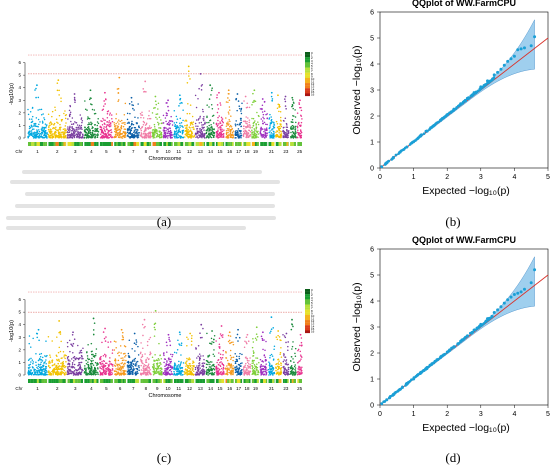 The width and height of the screenshot is (550, 469). What do you see at coordinates (461, 104) in the screenshot?
I see `qq-point` at bounding box center [461, 104].